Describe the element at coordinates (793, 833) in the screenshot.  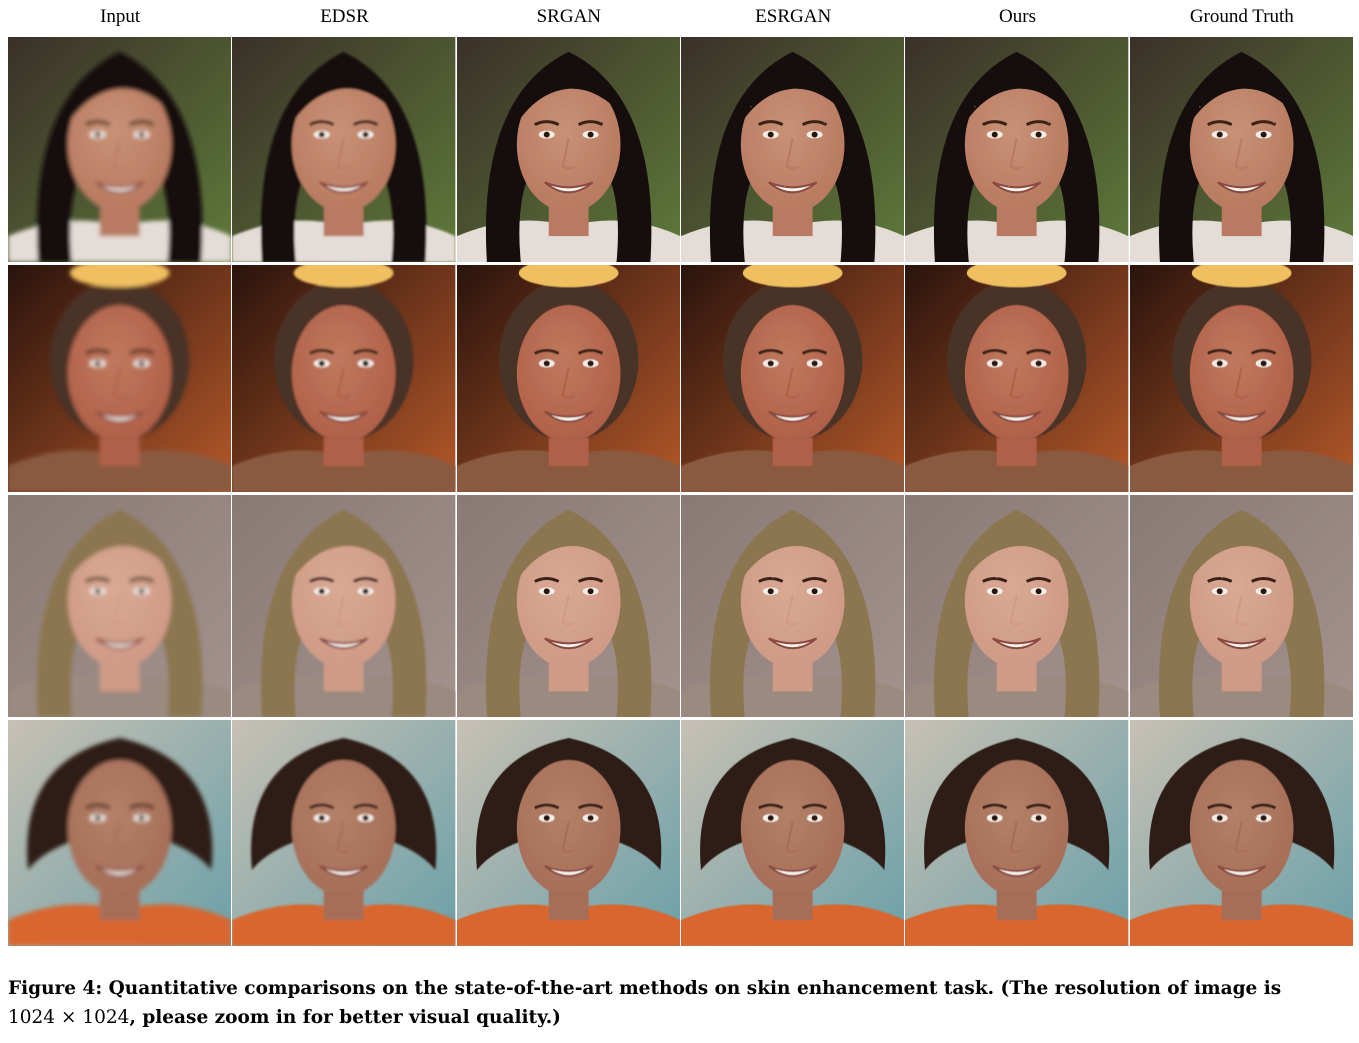
I see `face-image-older-woman-esrgan` at that location.